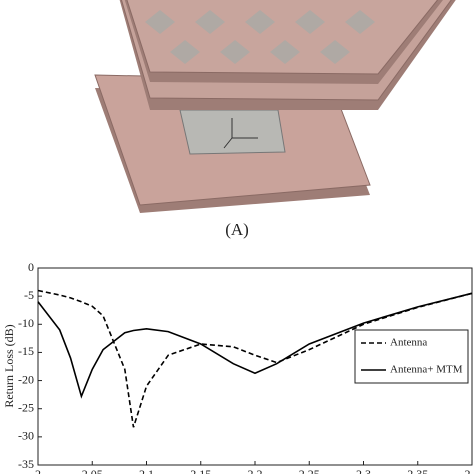 This screenshot has width=474, height=474. Describe the element at coordinates (38, 470) in the screenshot. I see `x-tick-label: 2` at that location.